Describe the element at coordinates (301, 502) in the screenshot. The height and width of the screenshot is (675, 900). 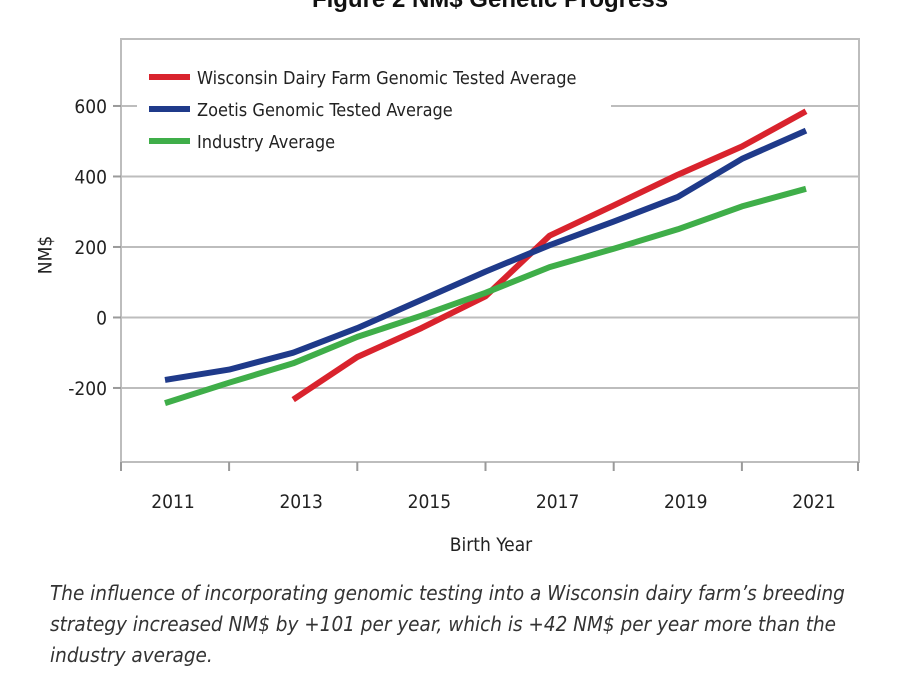
I see `x-tick-label: 2013` at that location.